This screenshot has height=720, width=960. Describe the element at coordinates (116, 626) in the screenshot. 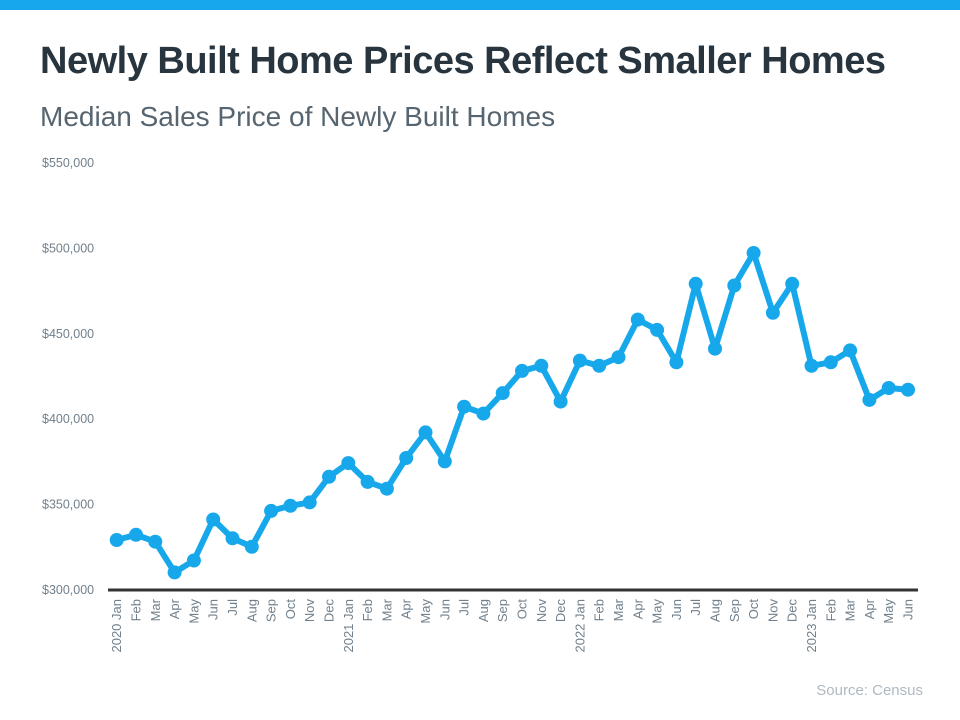

I see `x-axis-tick-label: 2020 Jan` at that location.